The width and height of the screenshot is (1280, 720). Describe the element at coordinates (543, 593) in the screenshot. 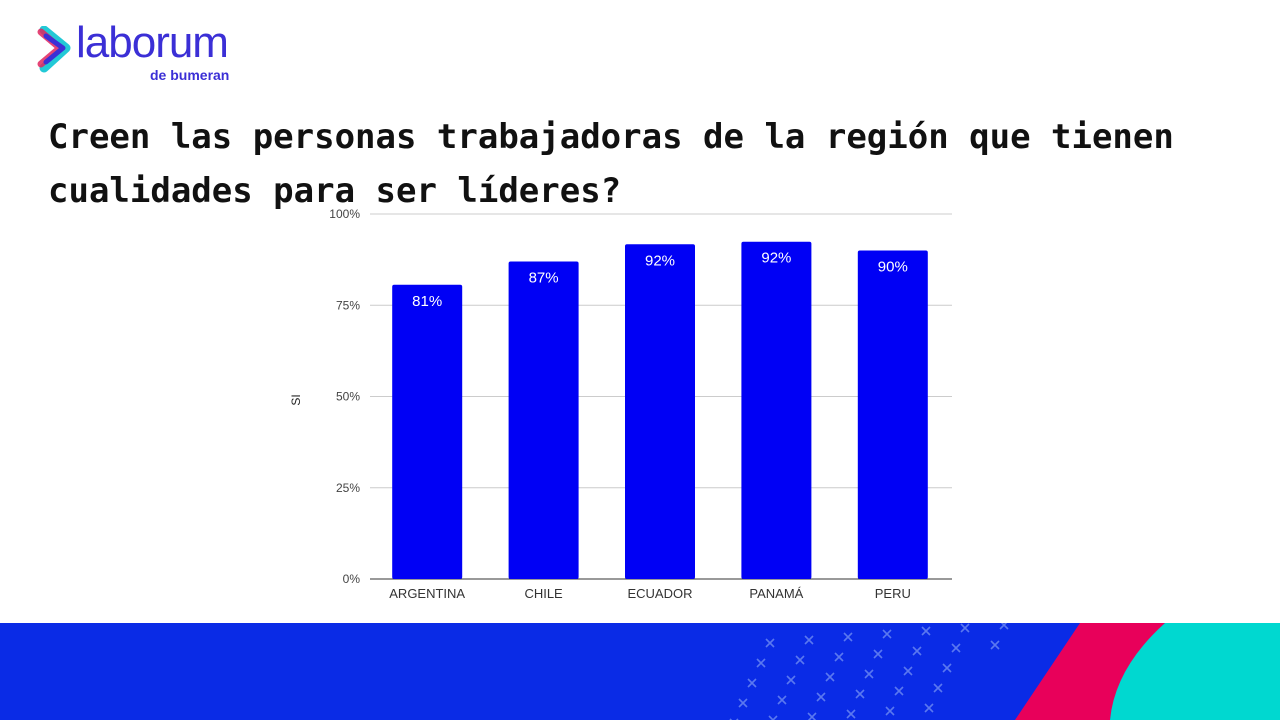

I see `x-tick-label: CHILE` at that location.